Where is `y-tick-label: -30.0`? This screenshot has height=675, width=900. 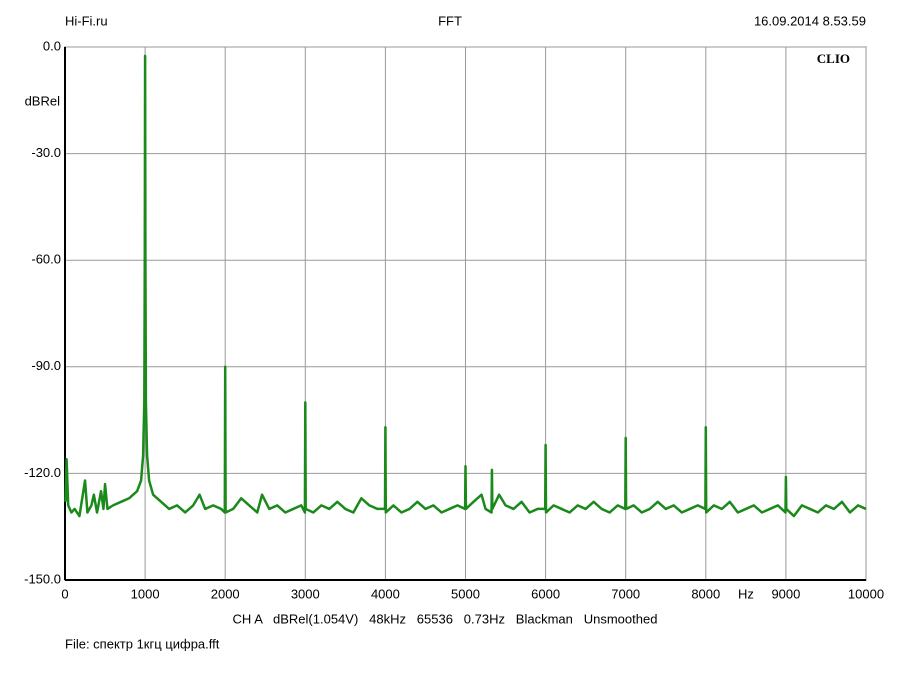
y-tick-label: -30.0 is located at coordinates (46, 152).